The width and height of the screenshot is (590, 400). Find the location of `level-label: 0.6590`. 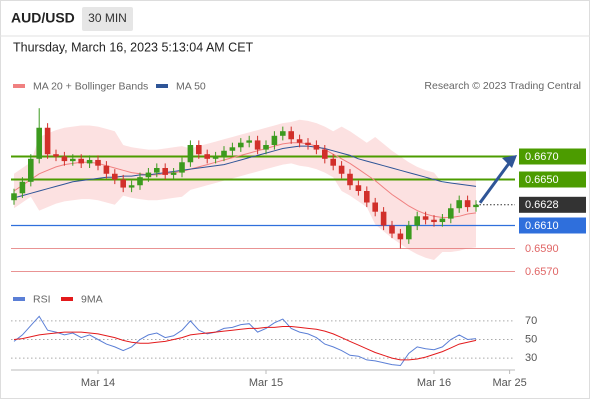

level-label: 0.6590 is located at coordinates (542, 249).